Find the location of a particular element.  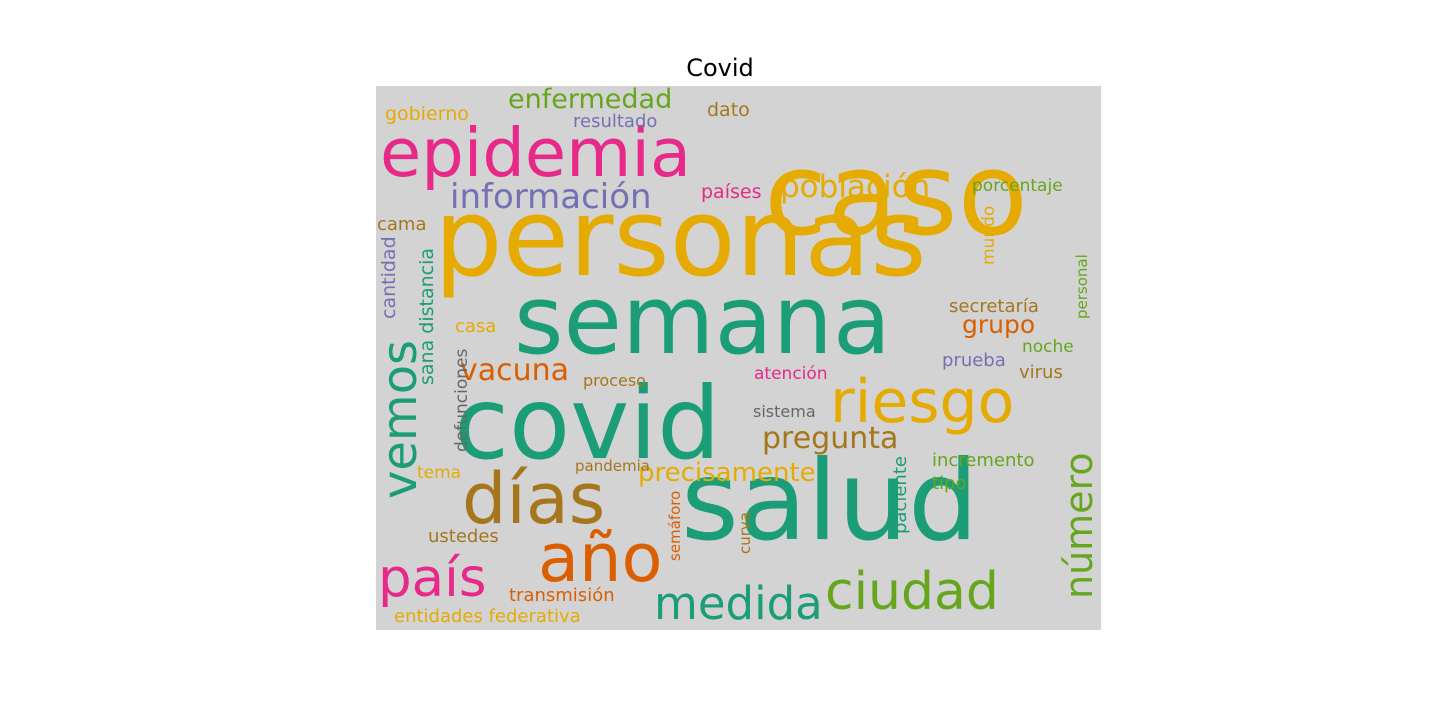

word-riesgo: riesgo is located at coordinates (922, 402).